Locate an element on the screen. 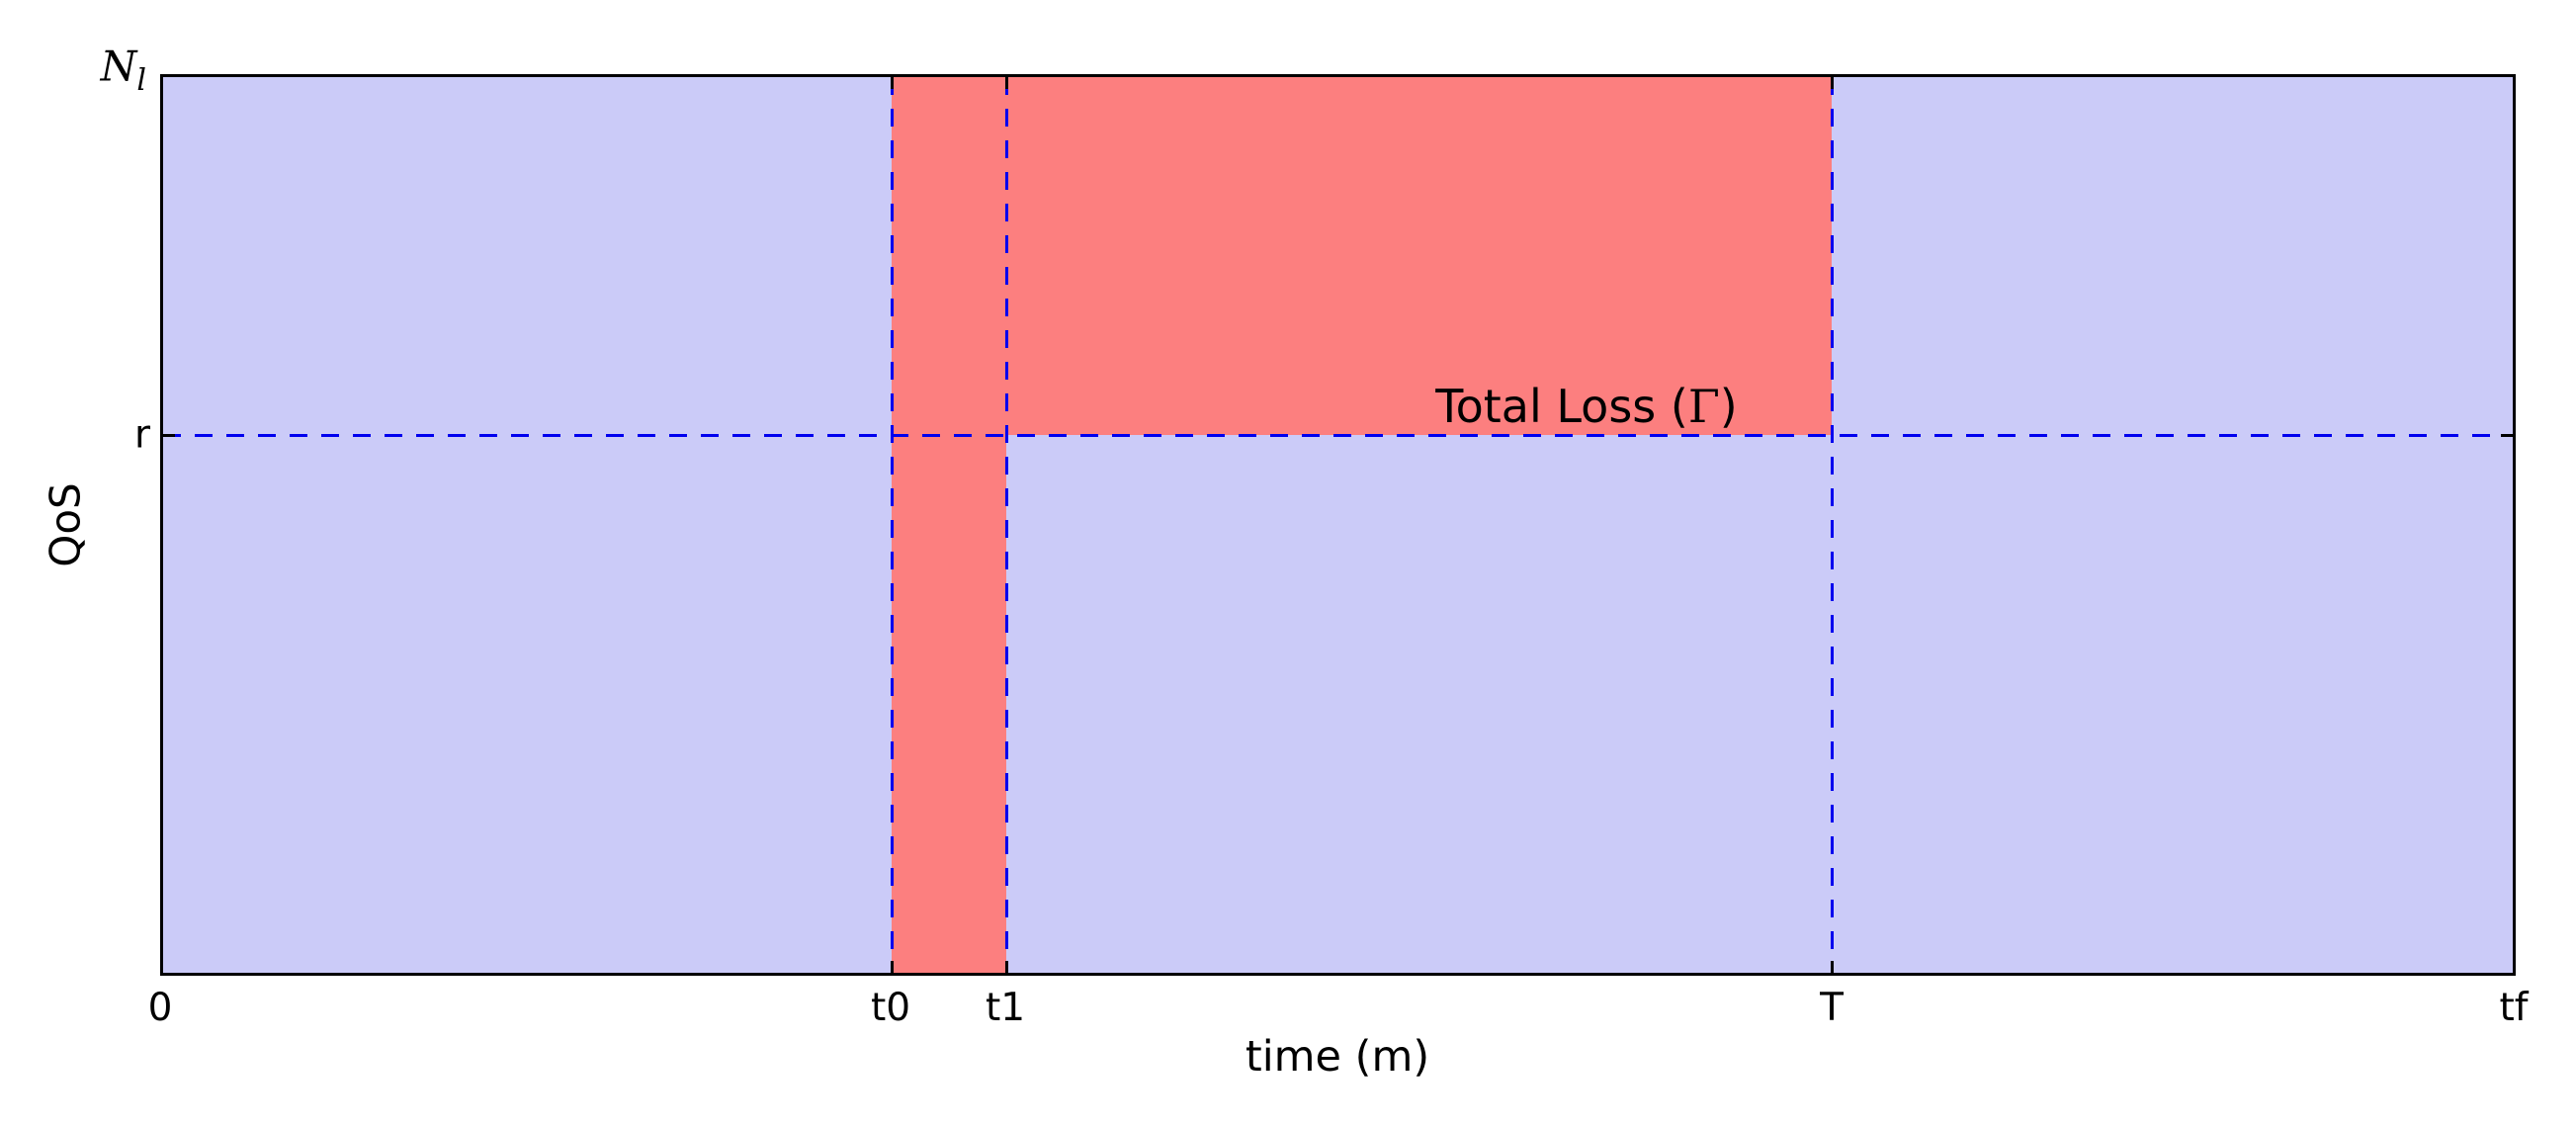  y-tick-label-Nl: Nl is located at coordinates (87, 69).